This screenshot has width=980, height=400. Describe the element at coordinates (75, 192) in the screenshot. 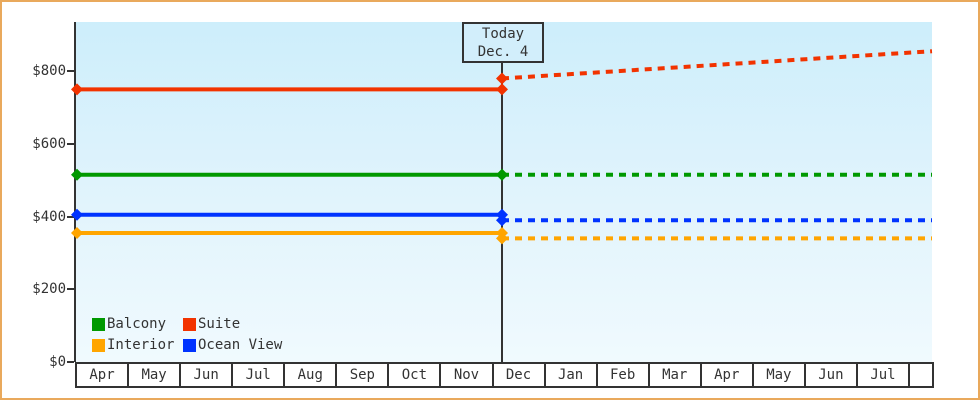

I see `y-axis-line` at that location.